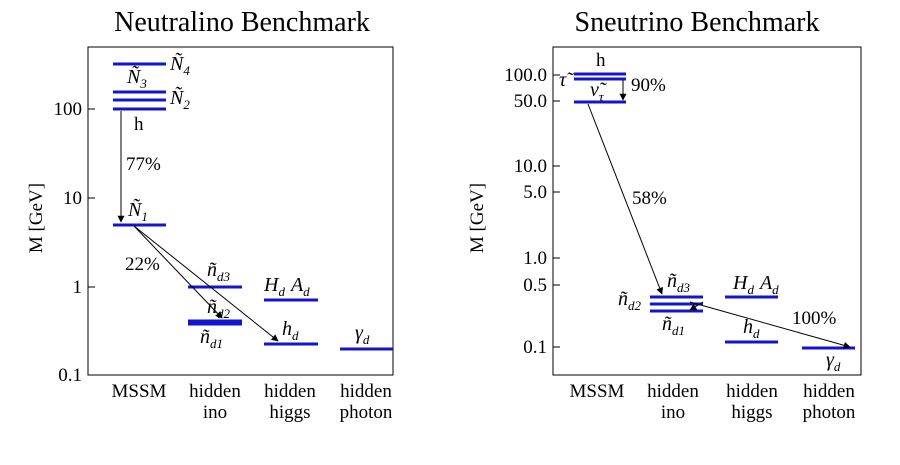 This screenshot has height=465, width=900. What do you see at coordinates (242, 22) in the screenshot?
I see `panel-title: Neutralino Benchmark` at bounding box center [242, 22].